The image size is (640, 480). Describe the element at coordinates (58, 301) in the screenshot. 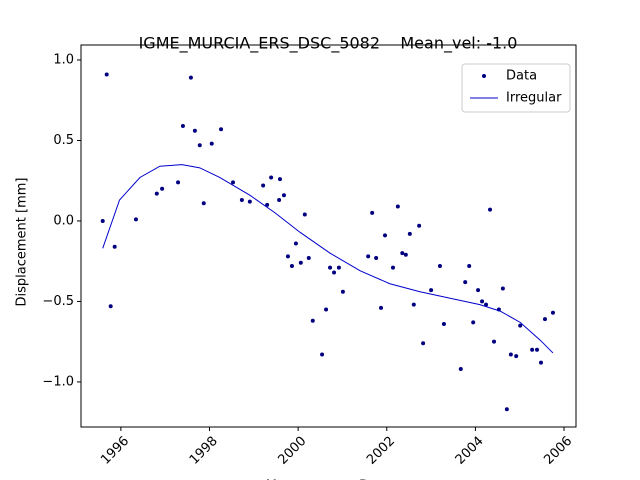

I see `y-tick-label: −0.5` at that location.